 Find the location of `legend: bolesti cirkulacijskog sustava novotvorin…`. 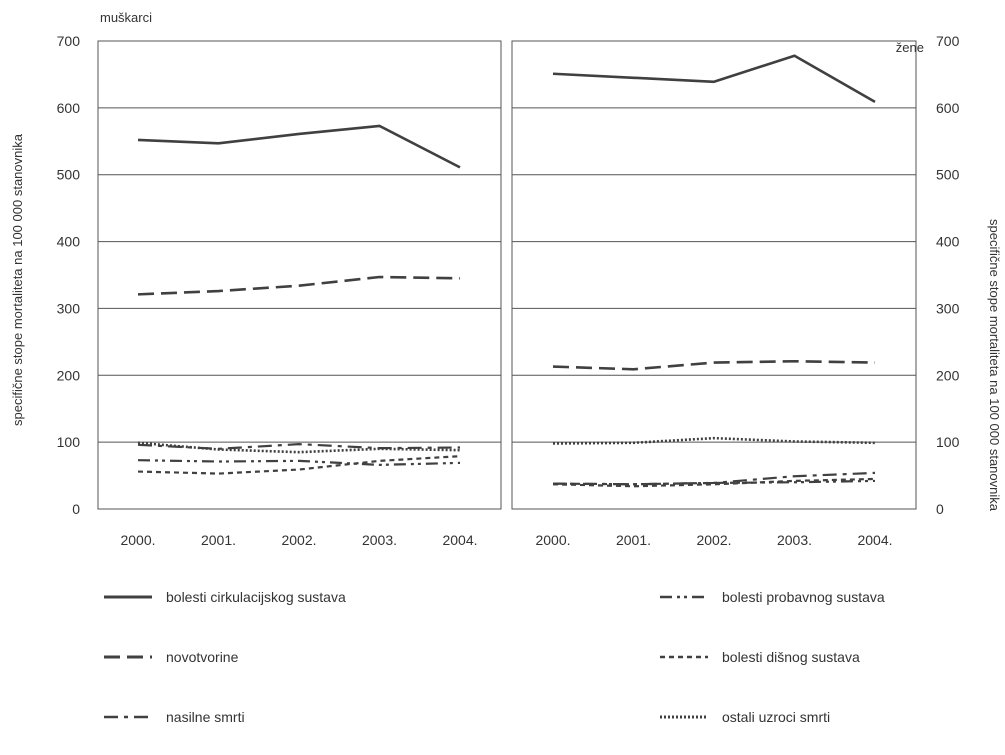

legend: bolesti cirkulacijskog sustava novotvorin… is located at coordinates (494, 657).